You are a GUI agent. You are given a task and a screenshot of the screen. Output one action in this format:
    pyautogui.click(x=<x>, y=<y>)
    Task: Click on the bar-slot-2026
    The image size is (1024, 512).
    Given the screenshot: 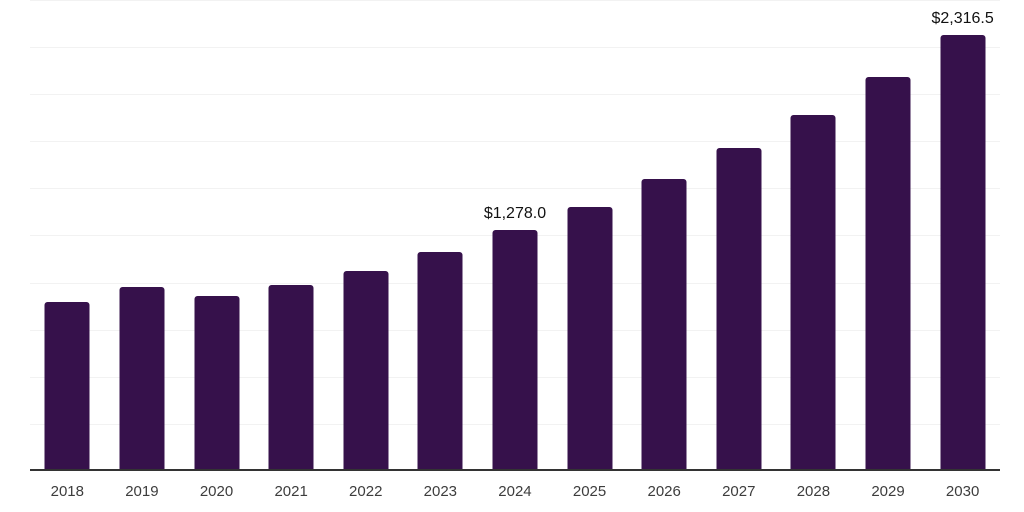 What is the action you would take?
    pyautogui.click(x=664, y=235)
    